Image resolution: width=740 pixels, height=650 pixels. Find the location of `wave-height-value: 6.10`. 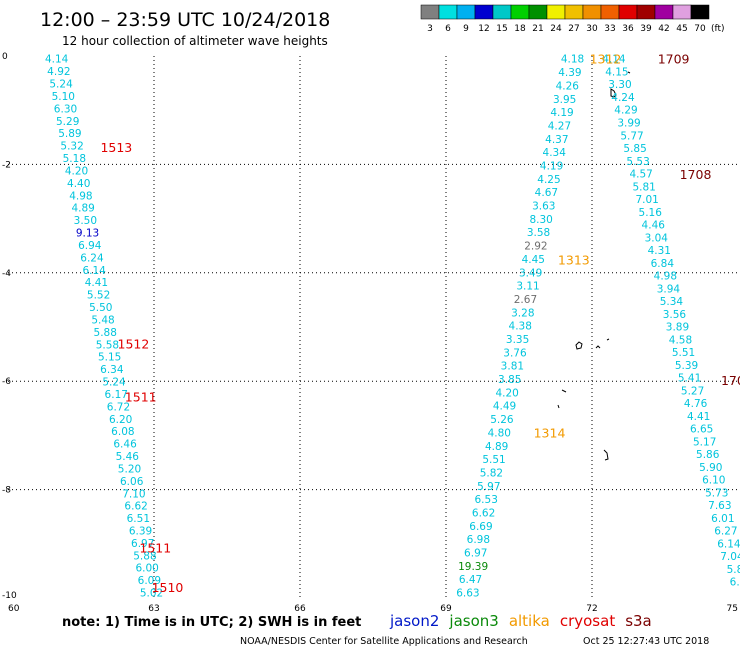

wave-height-value: 6.10 is located at coordinates (713, 481).